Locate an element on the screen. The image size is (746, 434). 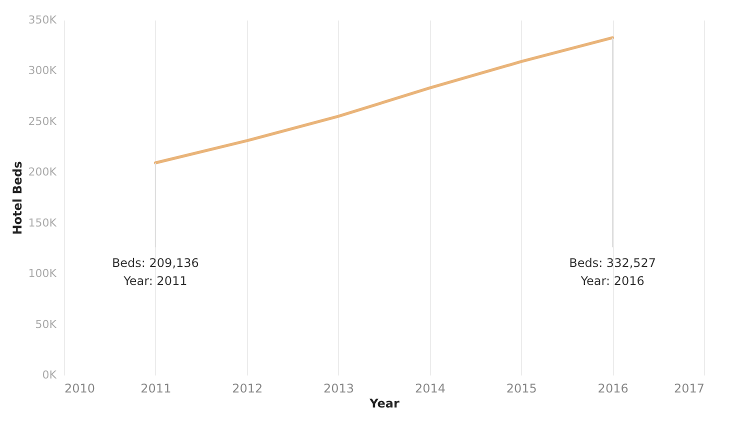
x-tick-label: 2015 is located at coordinates (521, 389).